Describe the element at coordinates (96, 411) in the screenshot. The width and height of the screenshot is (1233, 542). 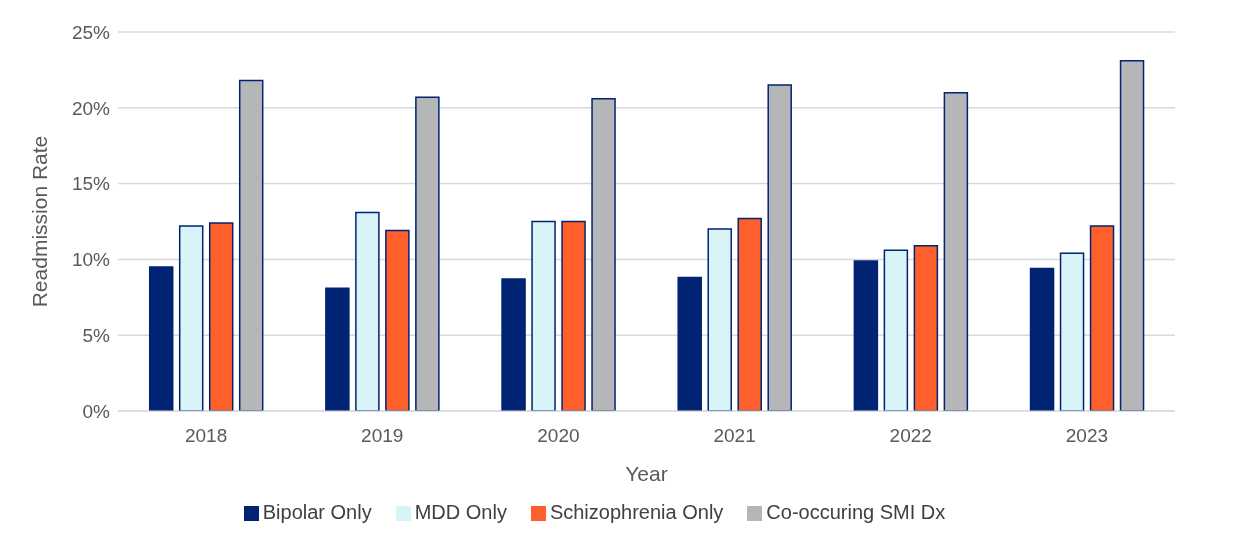
I see `y-tick-label: 0%` at that location.